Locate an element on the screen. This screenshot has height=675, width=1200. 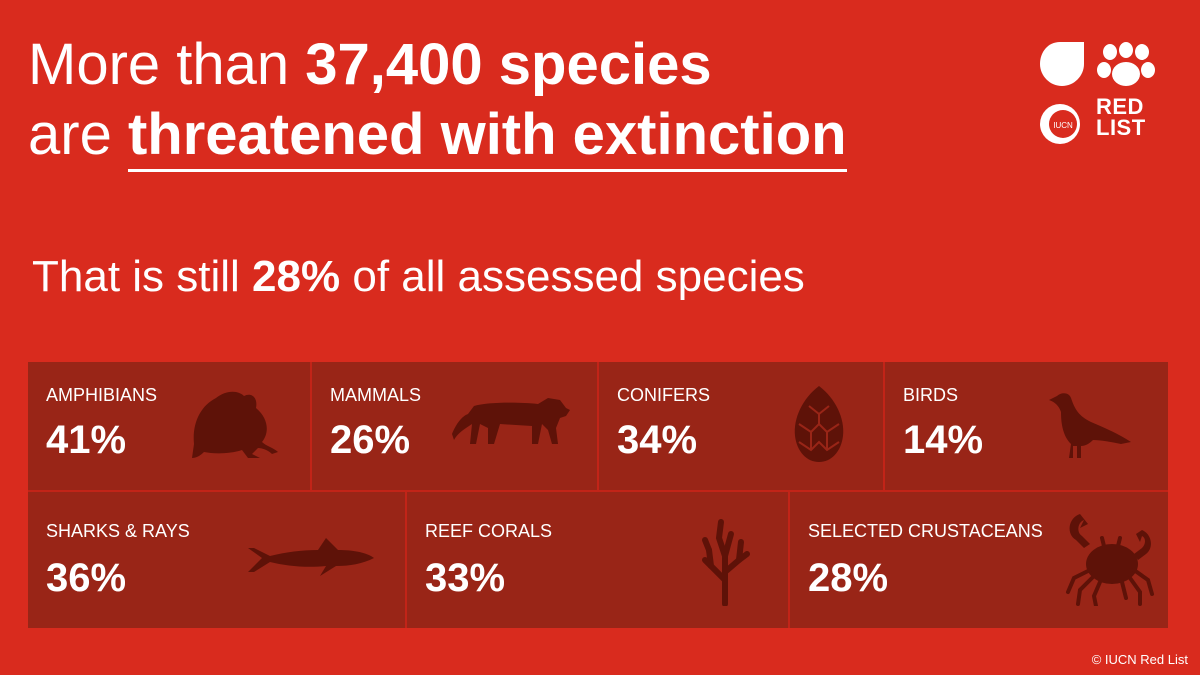
shark-icon is located at coordinates (311, 557).